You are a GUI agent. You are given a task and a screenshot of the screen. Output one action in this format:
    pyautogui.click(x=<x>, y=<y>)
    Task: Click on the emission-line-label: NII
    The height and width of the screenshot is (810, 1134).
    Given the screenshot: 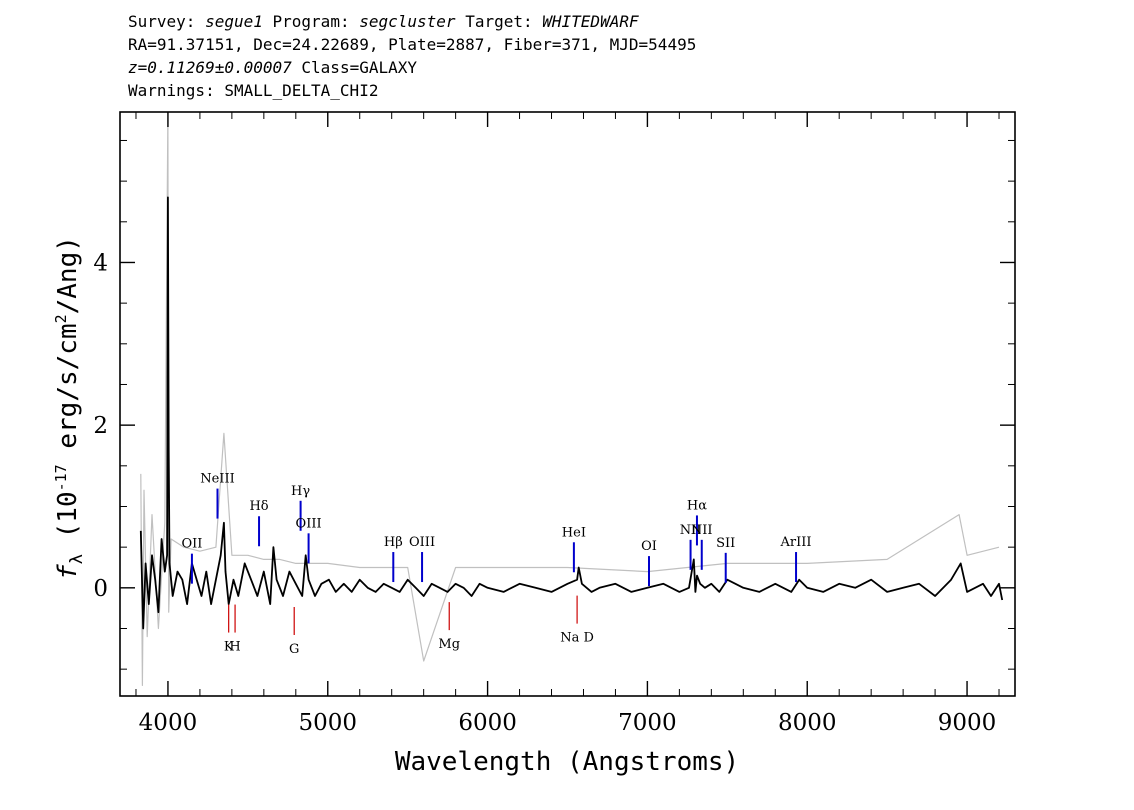 What is the action you would take?
    pyautogui.click(x=702, y=530)
    